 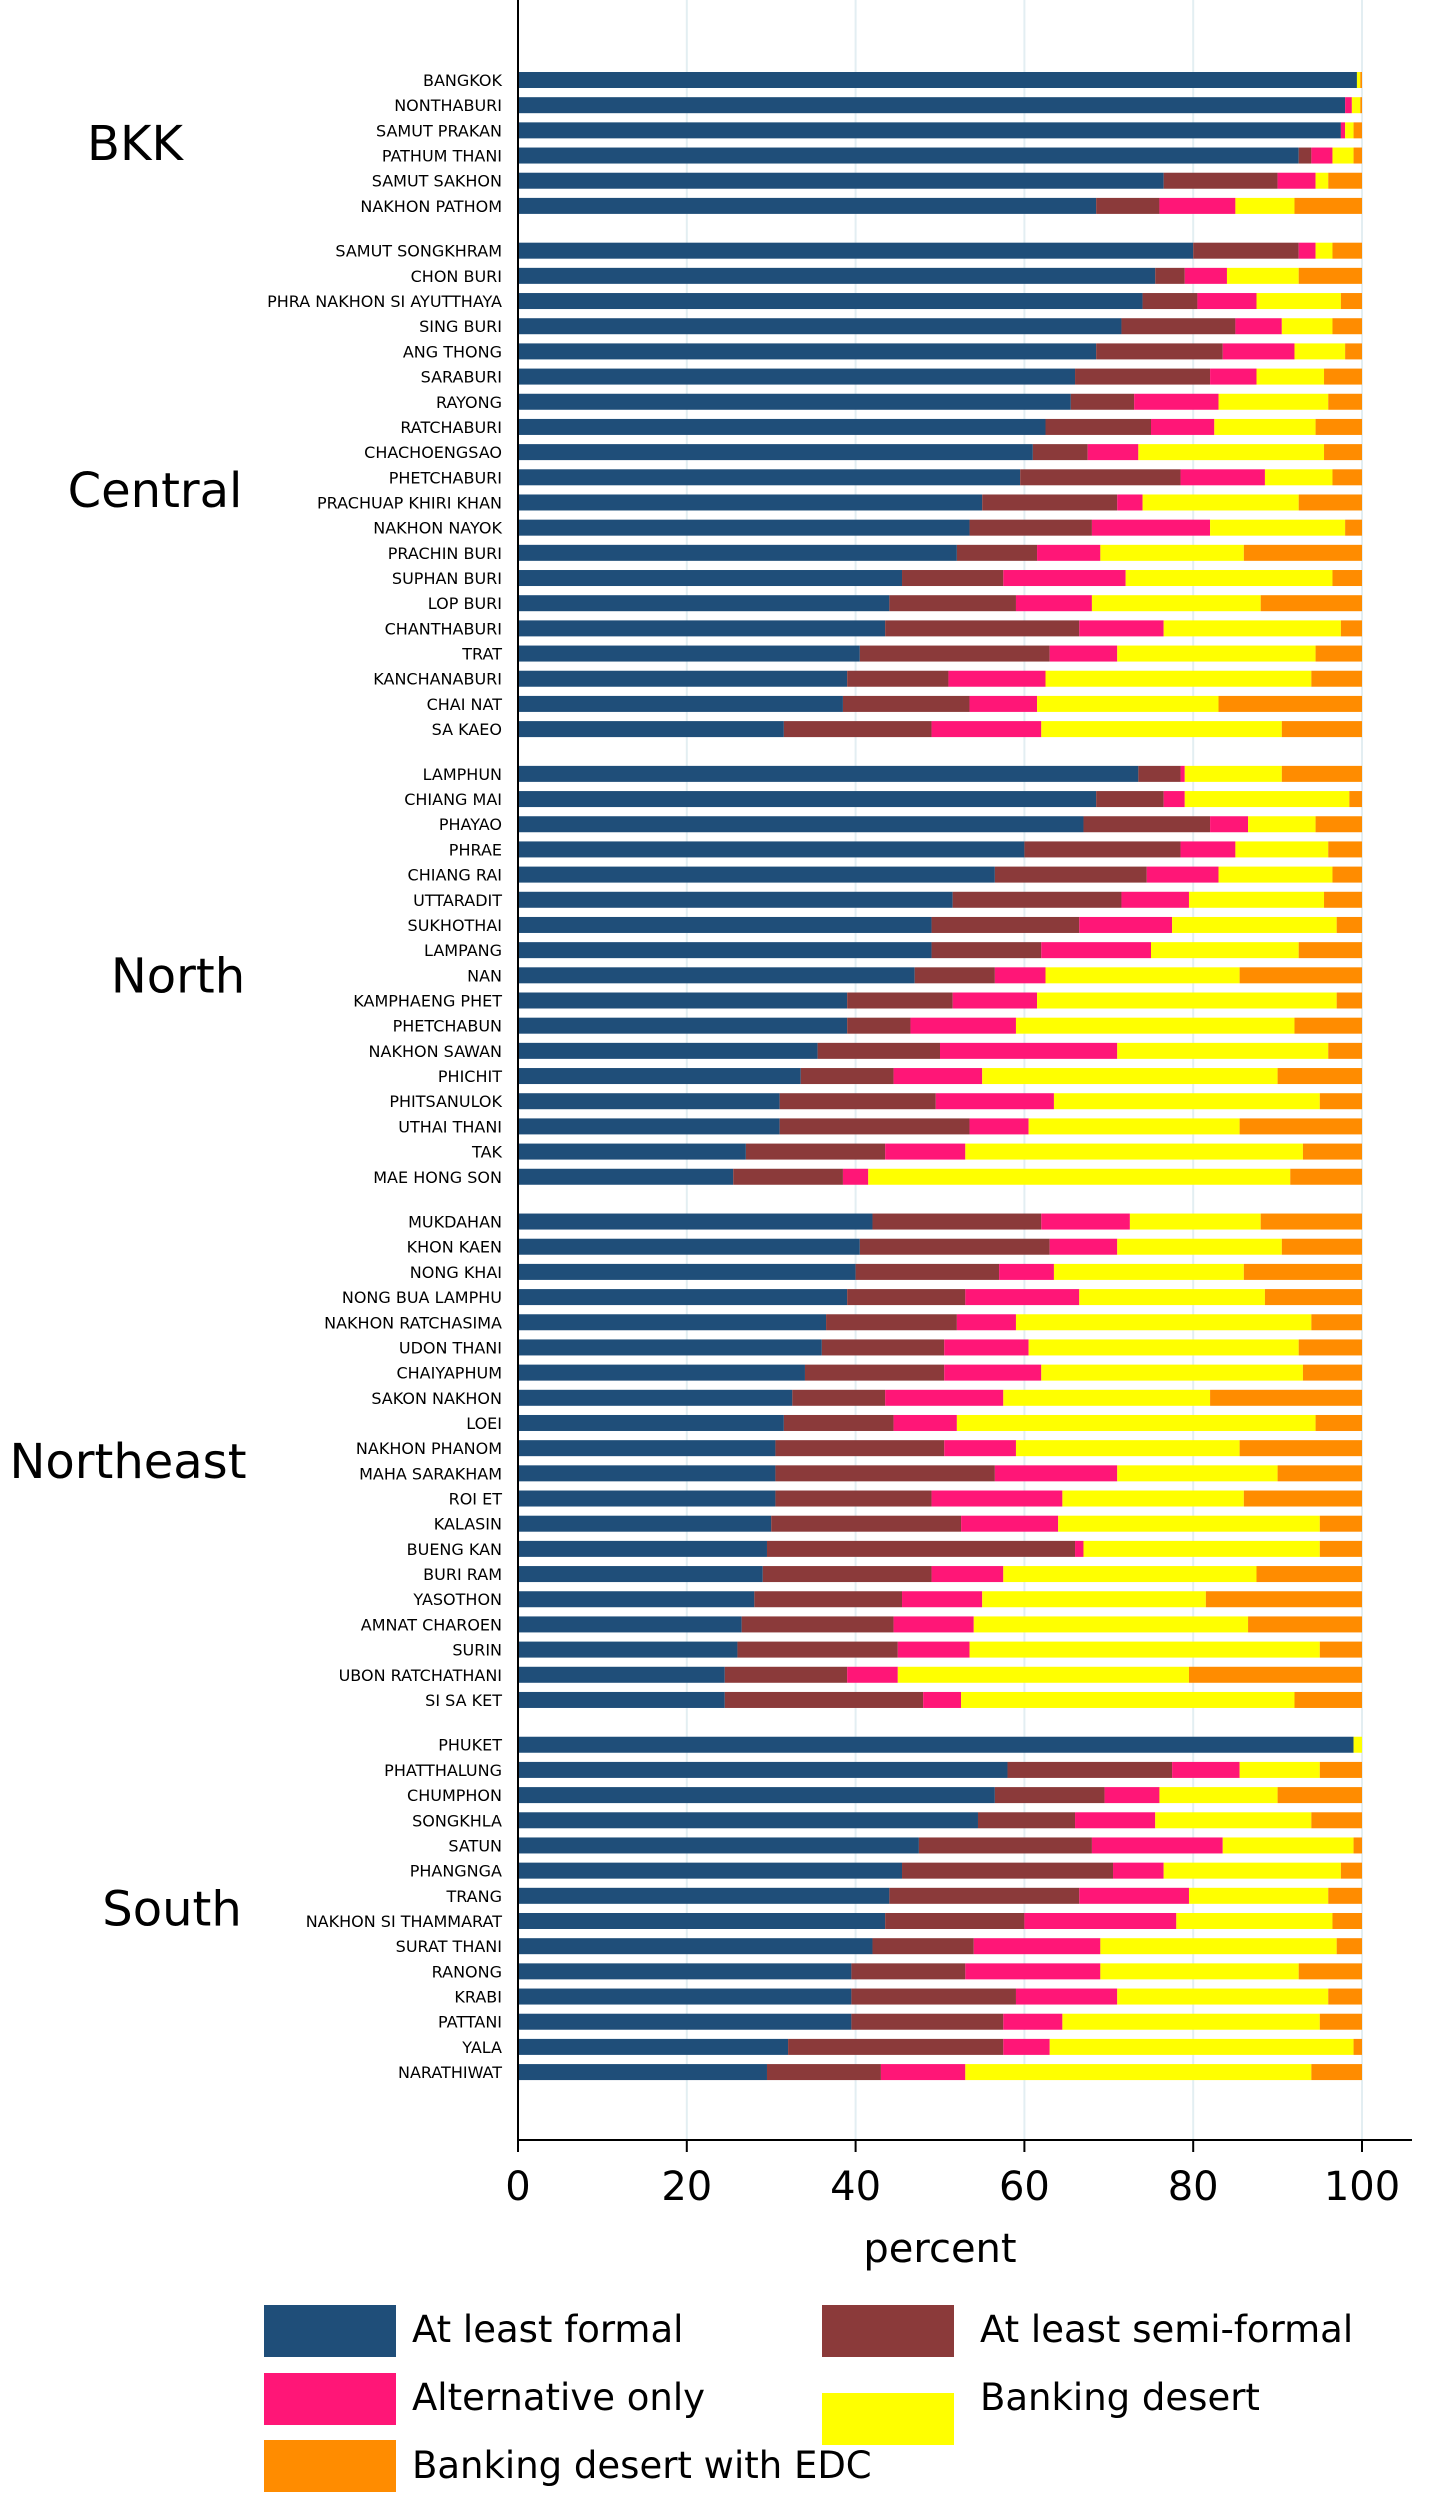 What do you see at coordinates (1024, 2187) in the screenshot?
I see `x-tick-label: 60` at bounding box center [1024, 2187].